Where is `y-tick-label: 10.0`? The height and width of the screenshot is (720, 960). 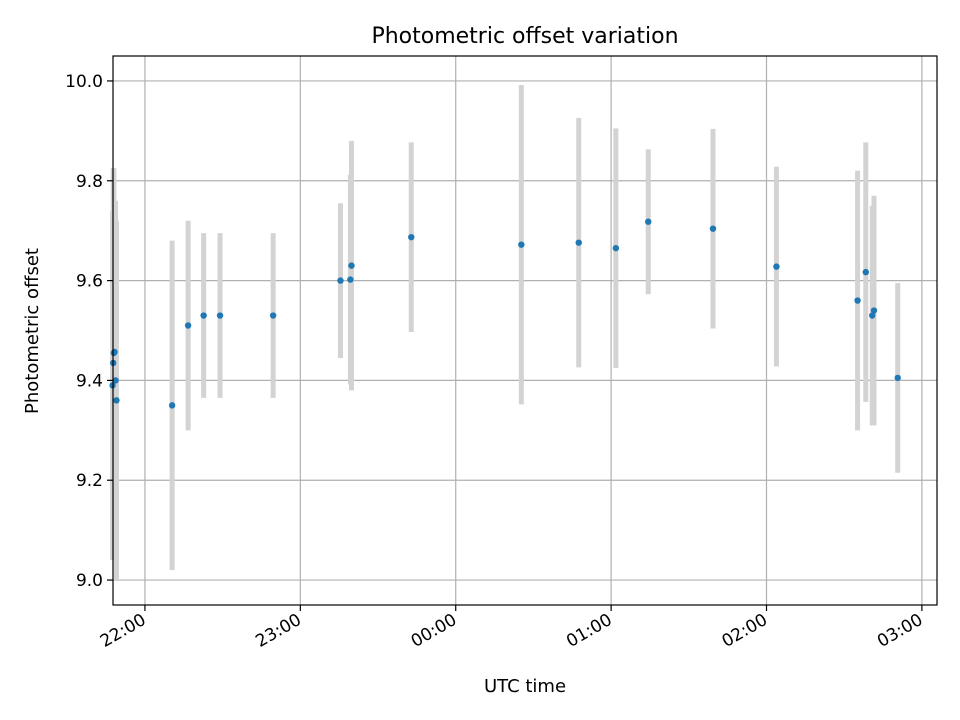
y-tick-label: 10.0 is located at coordinates (84, 82).